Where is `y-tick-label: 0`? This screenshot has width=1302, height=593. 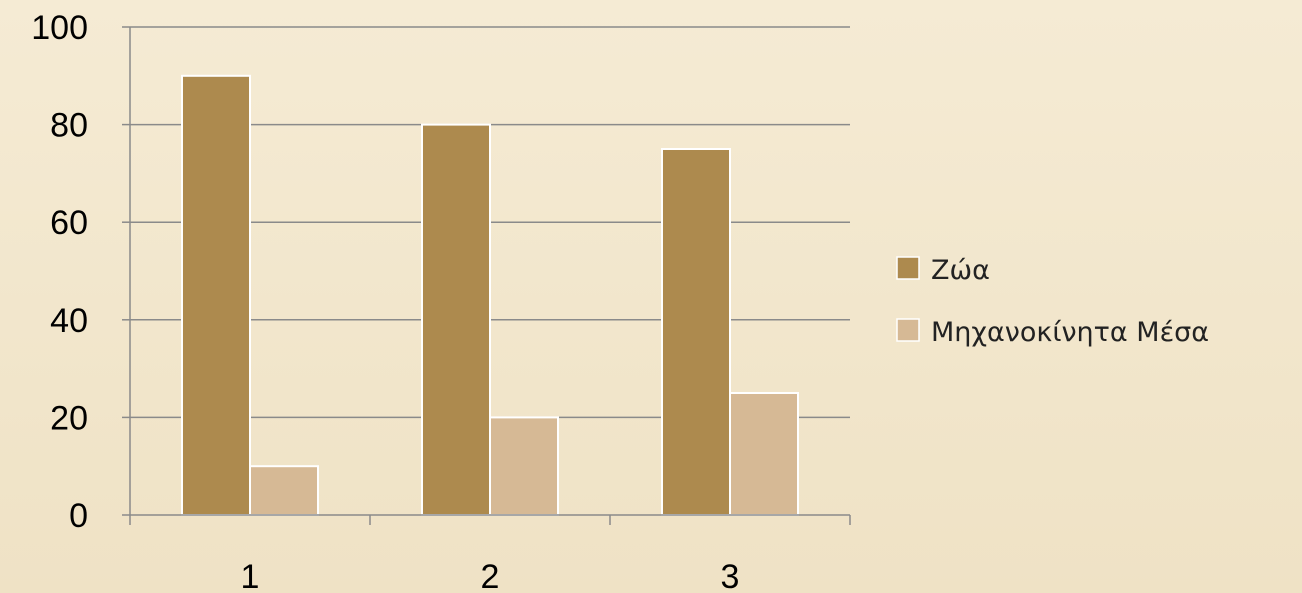
y-tick-label: 0 is located at coordinates (78, 516).